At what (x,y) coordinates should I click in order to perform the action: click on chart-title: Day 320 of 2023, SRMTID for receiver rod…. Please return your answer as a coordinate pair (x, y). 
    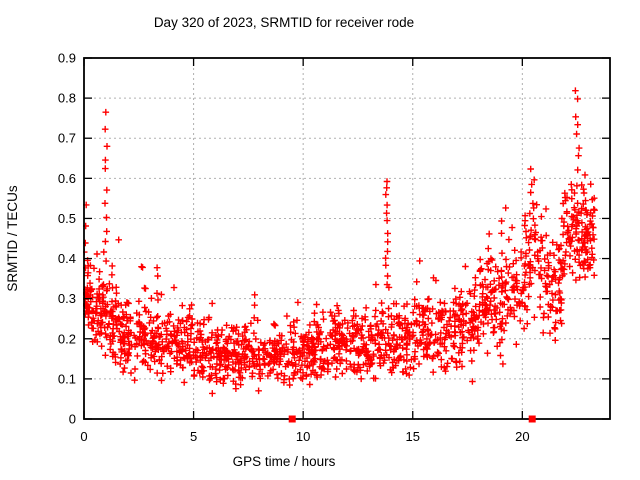
    Looking at the image, I should click on (284, 22).